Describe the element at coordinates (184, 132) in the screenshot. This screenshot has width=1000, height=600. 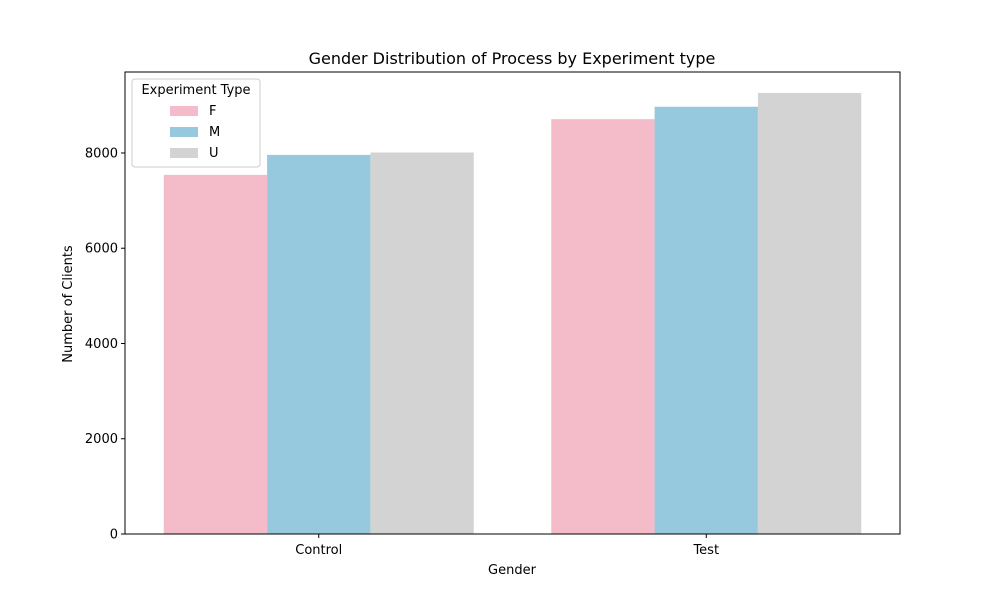
I see `legend-swatch-m` at that location.